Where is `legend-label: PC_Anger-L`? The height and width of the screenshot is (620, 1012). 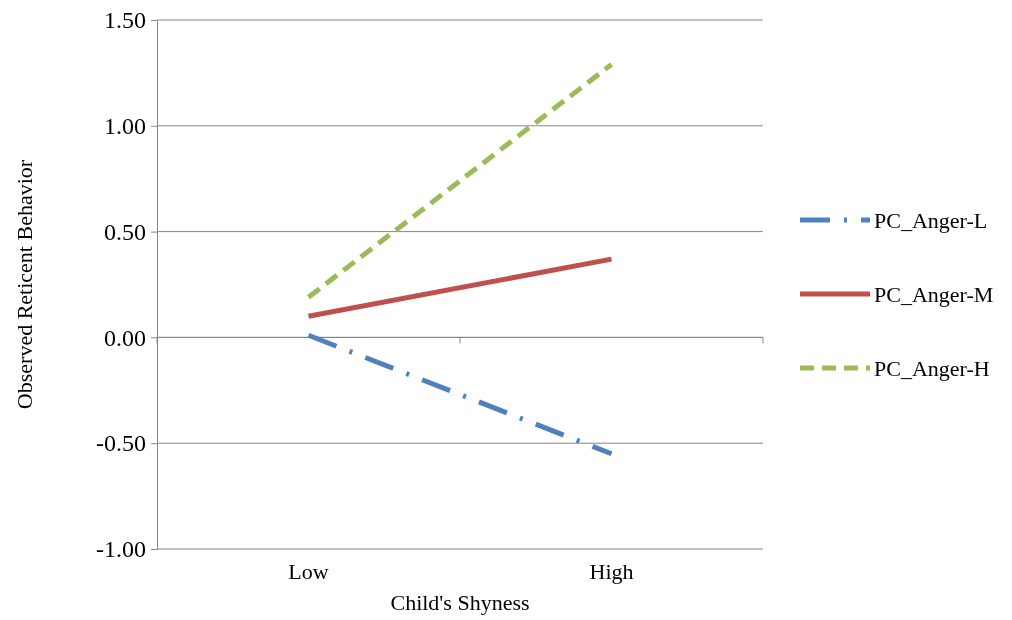 legend-label: PC_Anger-L is located at coordinates (931, 220).